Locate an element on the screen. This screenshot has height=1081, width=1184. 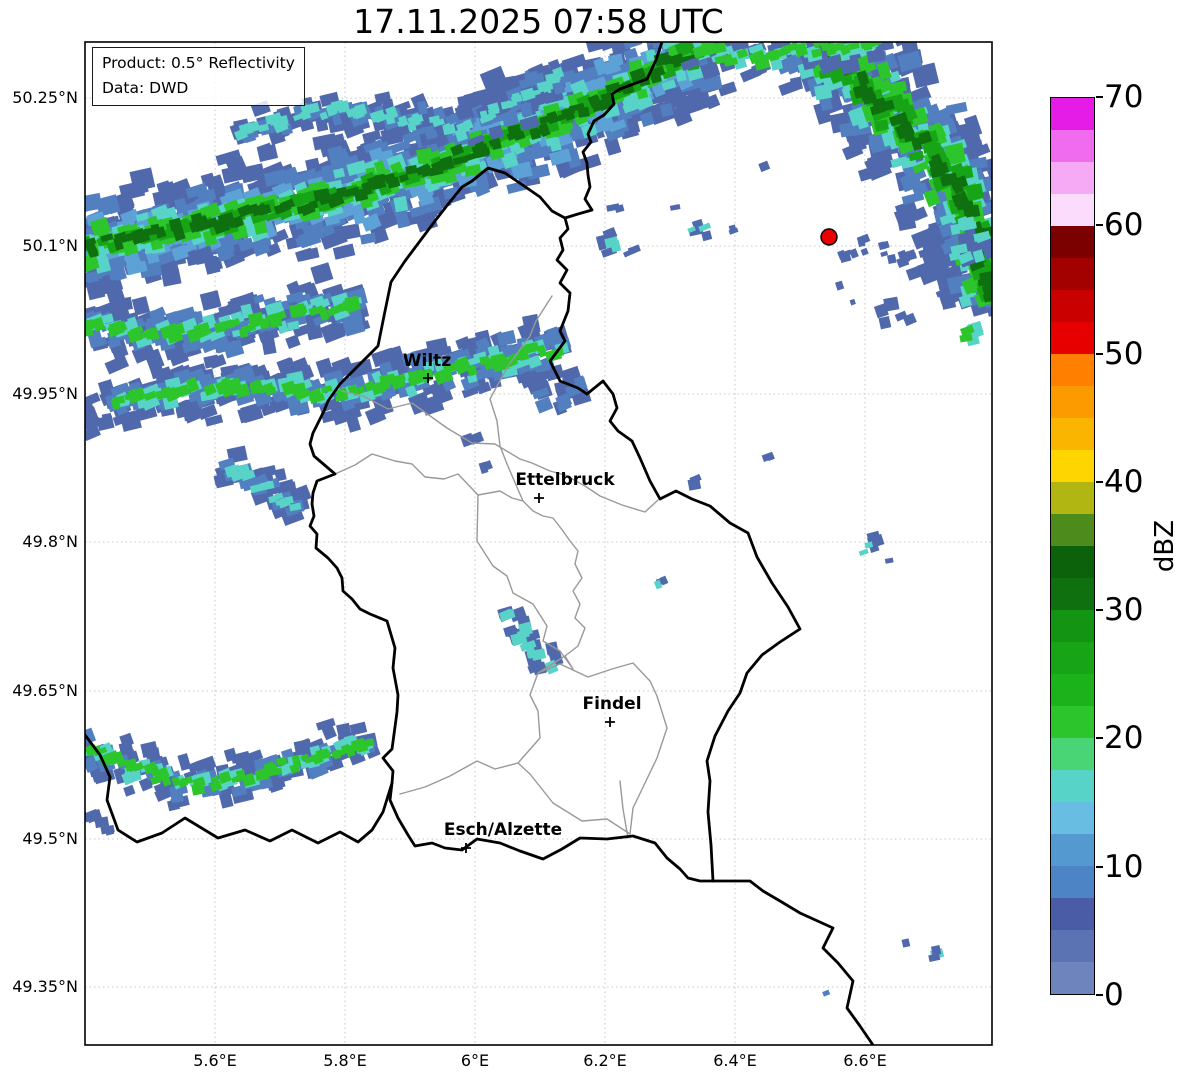
x-tick-label: 6°E is located at coordinates (475, 1060).